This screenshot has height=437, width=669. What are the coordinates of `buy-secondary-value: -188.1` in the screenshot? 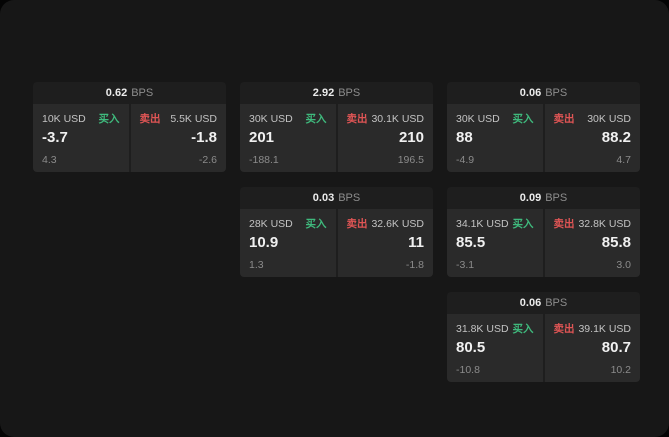 It's located at (264, 160).